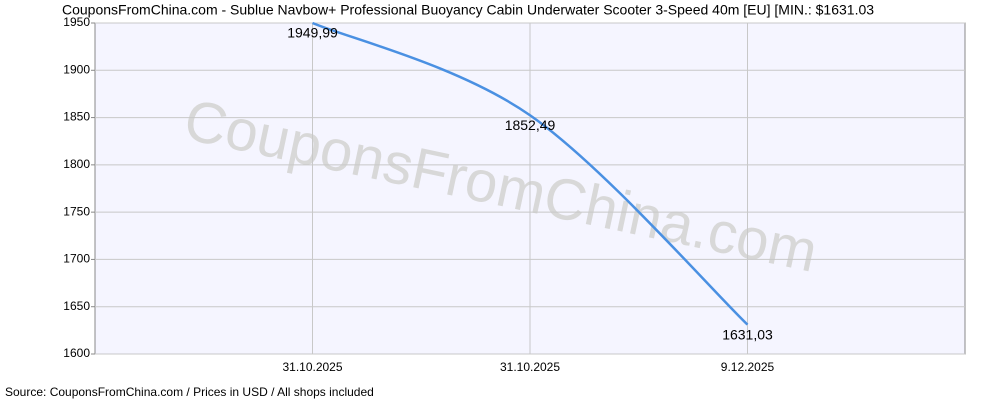 Image resolution: width=1000 pixels, height=400 pixels. What do you see at coordinates (76, 259) in the screenshot?
I see `y-tick-label: 1700` at bounding box center [76, 259].